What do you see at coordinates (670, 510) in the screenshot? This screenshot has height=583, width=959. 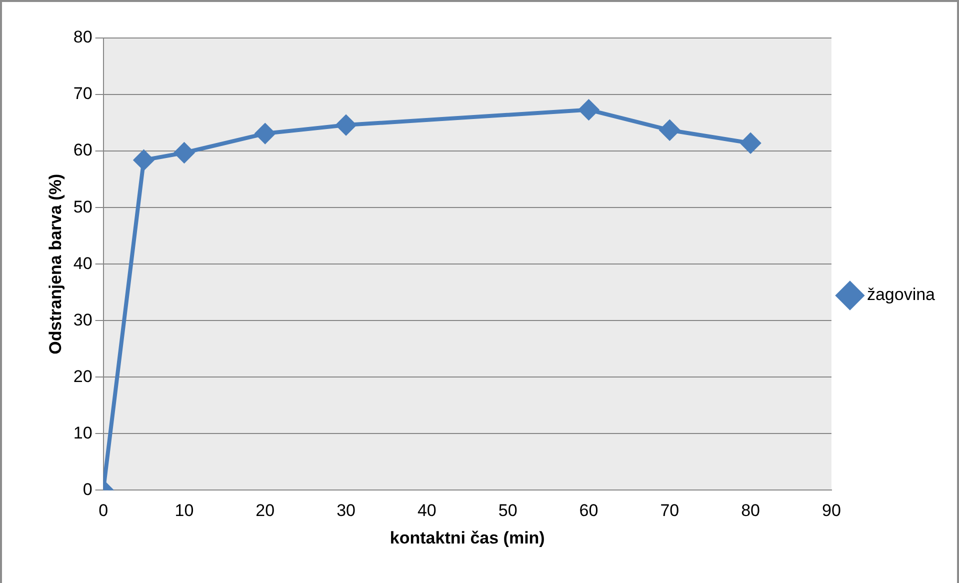 I see `x-tick-label: 70` at bounding box center [670, 510].